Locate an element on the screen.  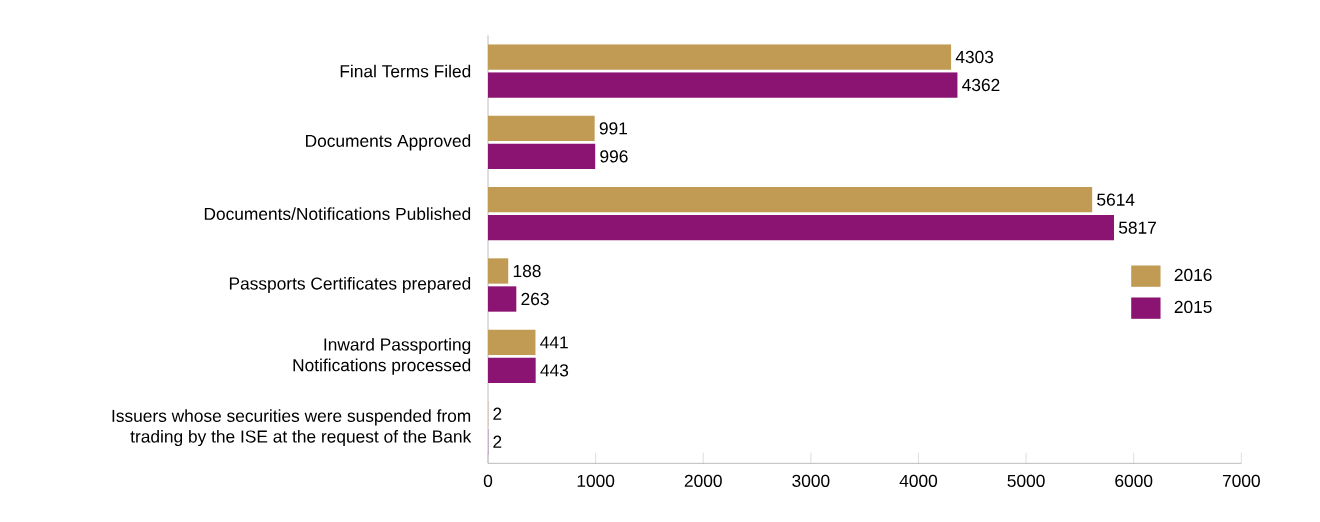
data-label: 4303 is located at coordinates (974, 57).